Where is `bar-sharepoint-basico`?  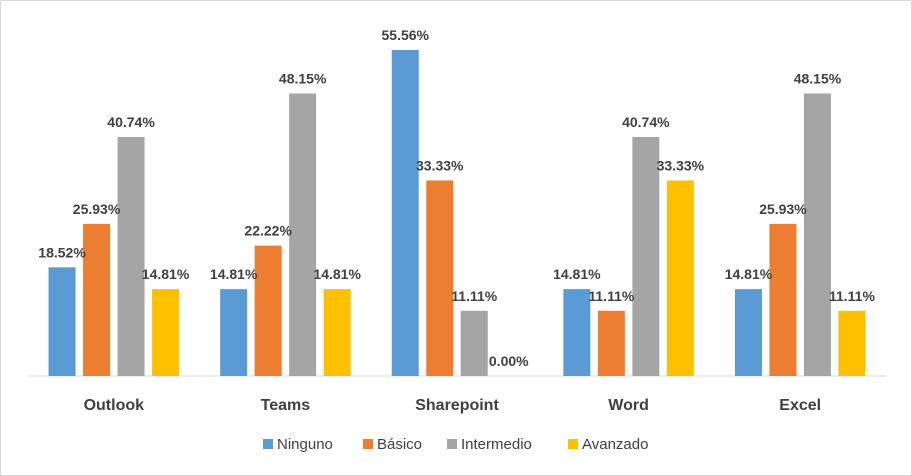
bar-sharepoint-basico is located at coordinates (440, 278).